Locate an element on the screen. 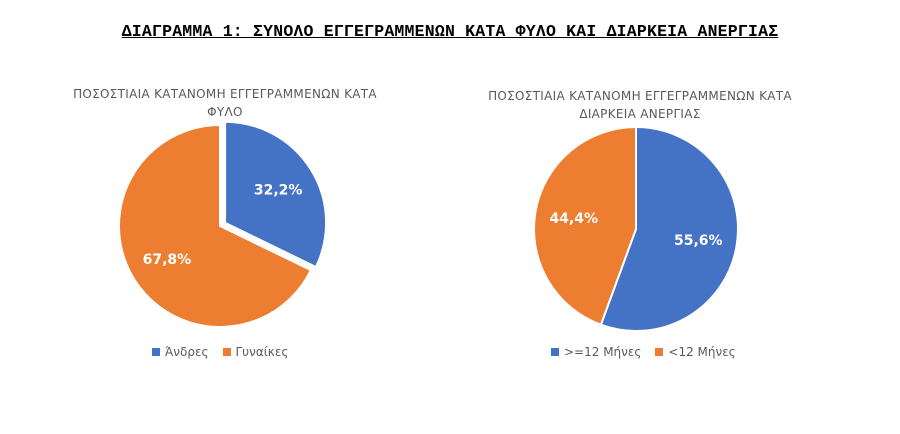 The height and width of the screenshot is (434, 900). legend-label: >=12 Μήνες is located at coordinates (603, 352).